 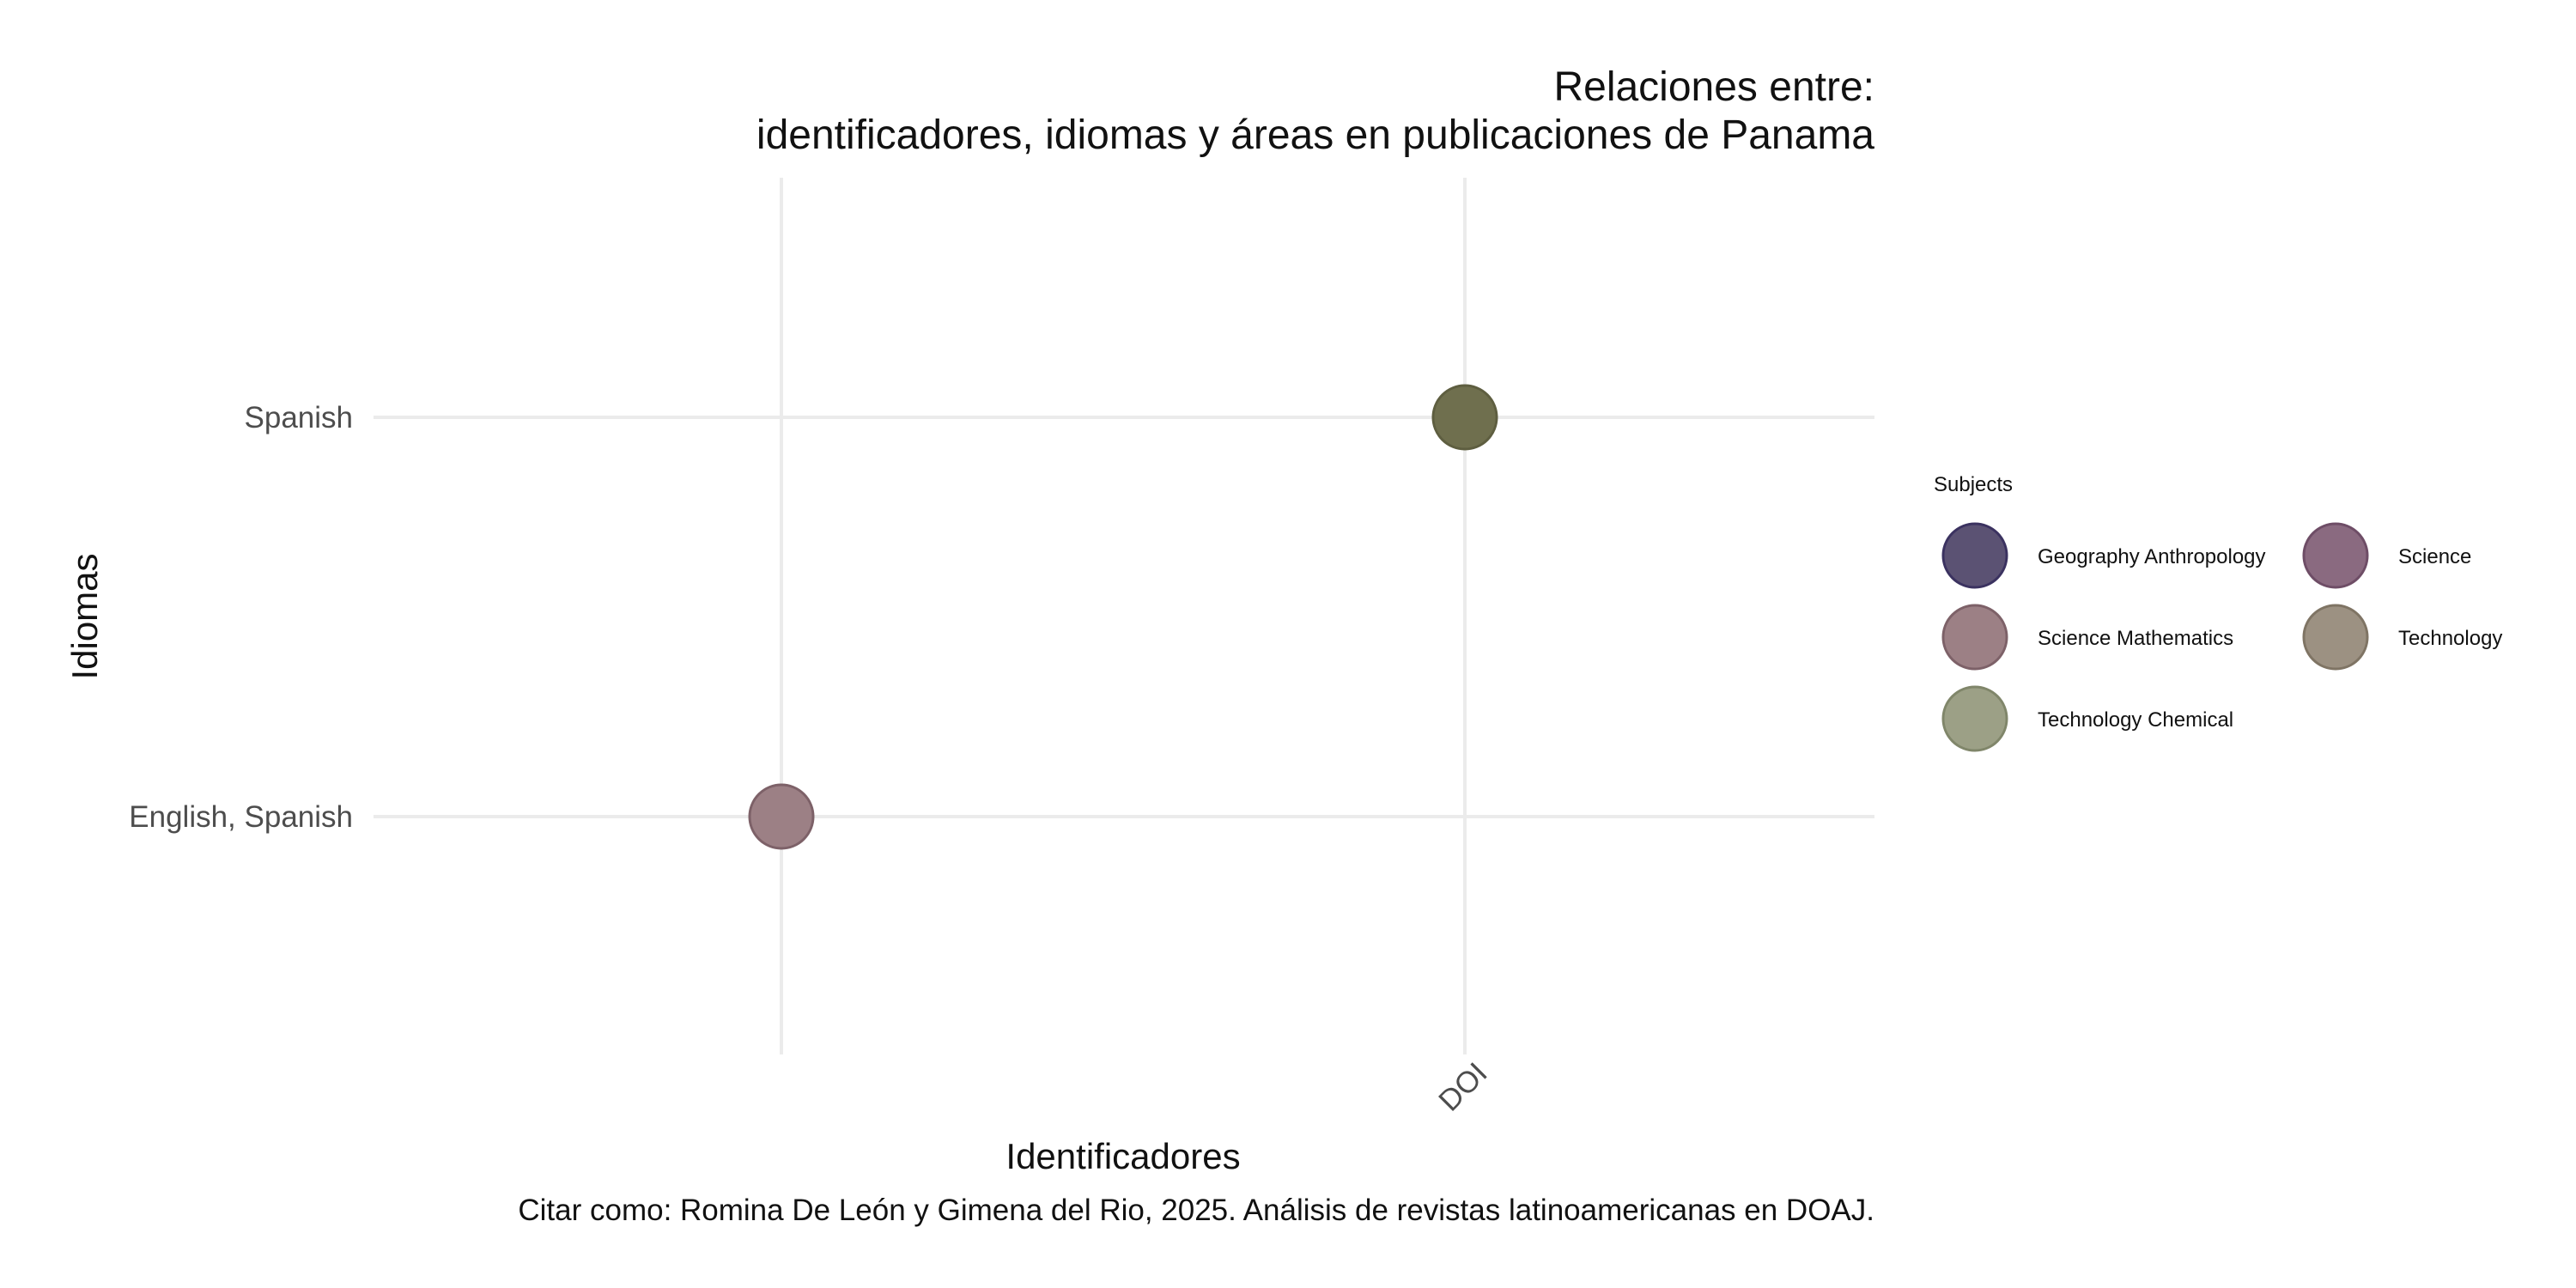 I want to click on legend-label: Science Mathematics, so click(x=2135, y=638).